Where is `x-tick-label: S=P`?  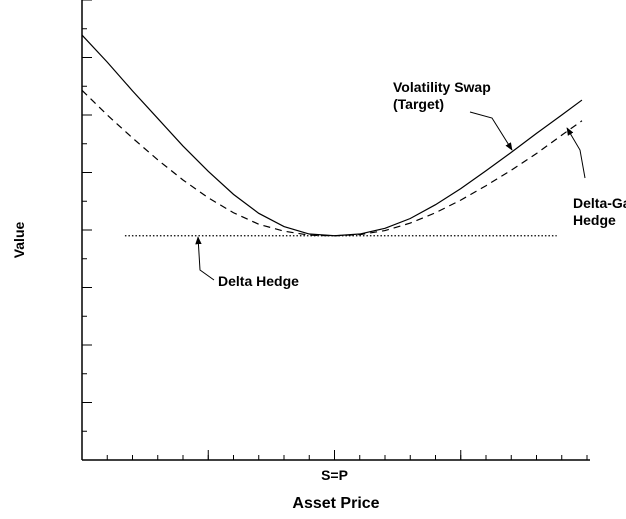 x-tick-label: S=P is located at coordinates (334, 475).